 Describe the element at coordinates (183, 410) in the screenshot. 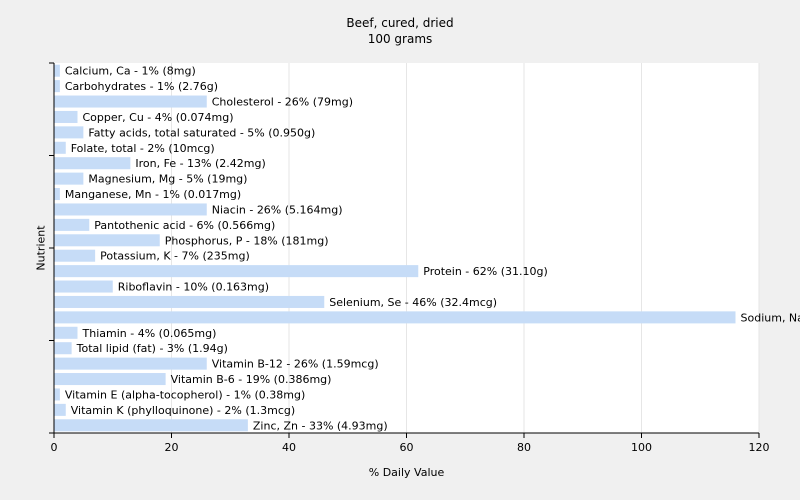

I see `bar-label: Vitamin K (phylloquinone) - 2% (1.3mcg)` at that location.